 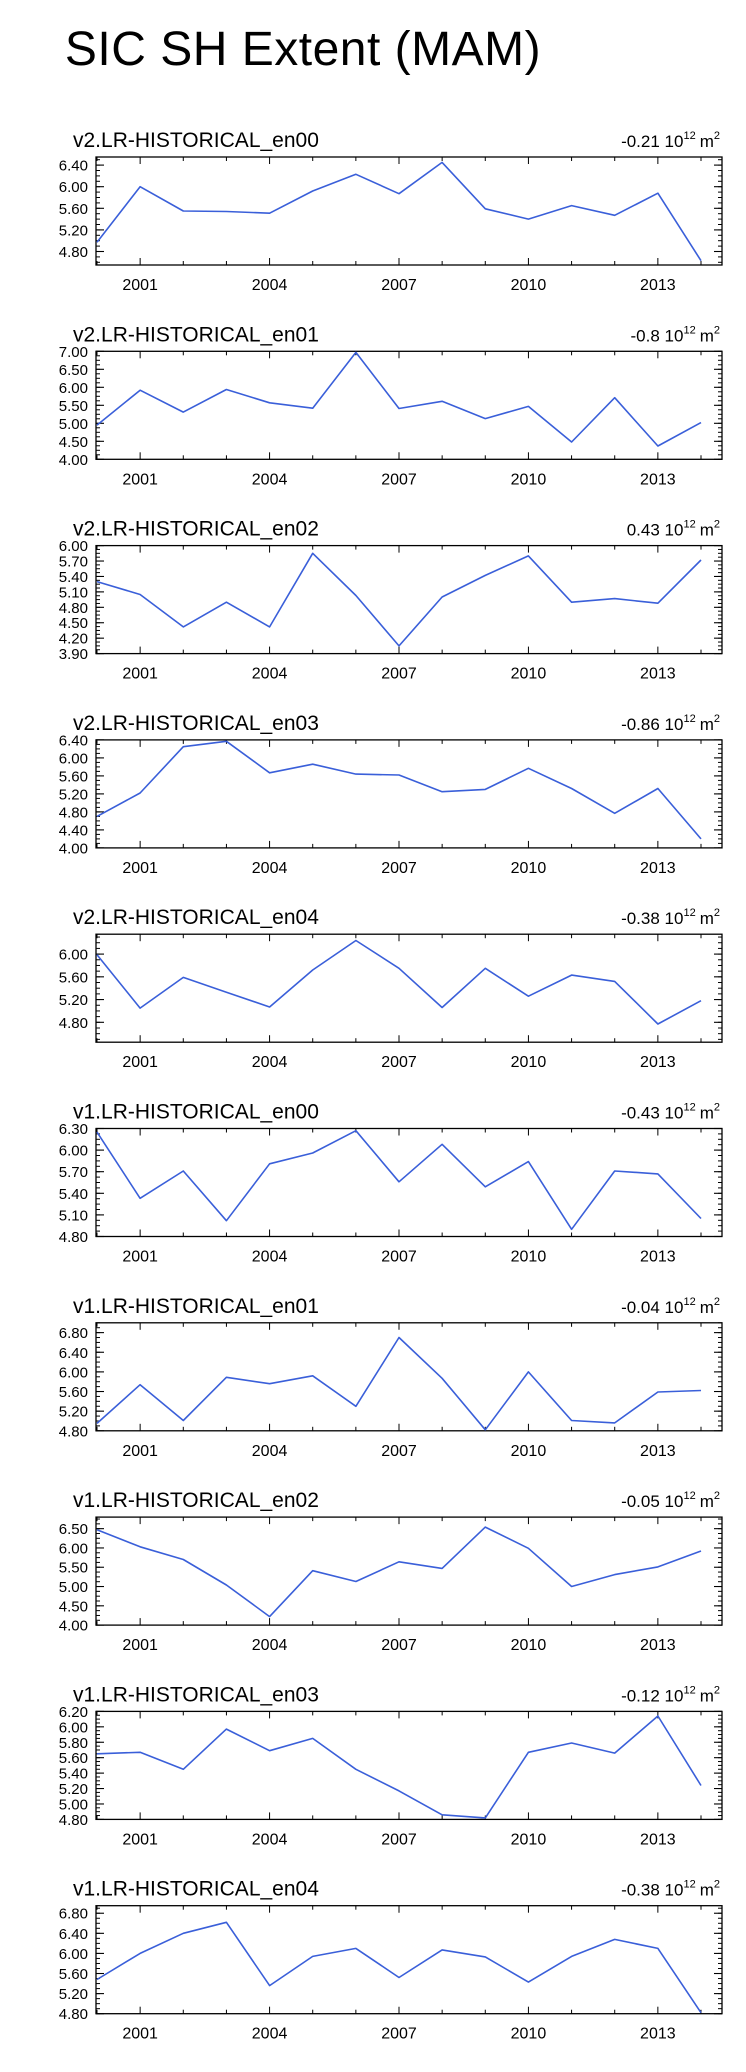 What do you see at coordinates (196, 723) in the screenshot?
I see `panel-title: v2.LR-HISTORICAL_en03` at bounding box center [196, 723].